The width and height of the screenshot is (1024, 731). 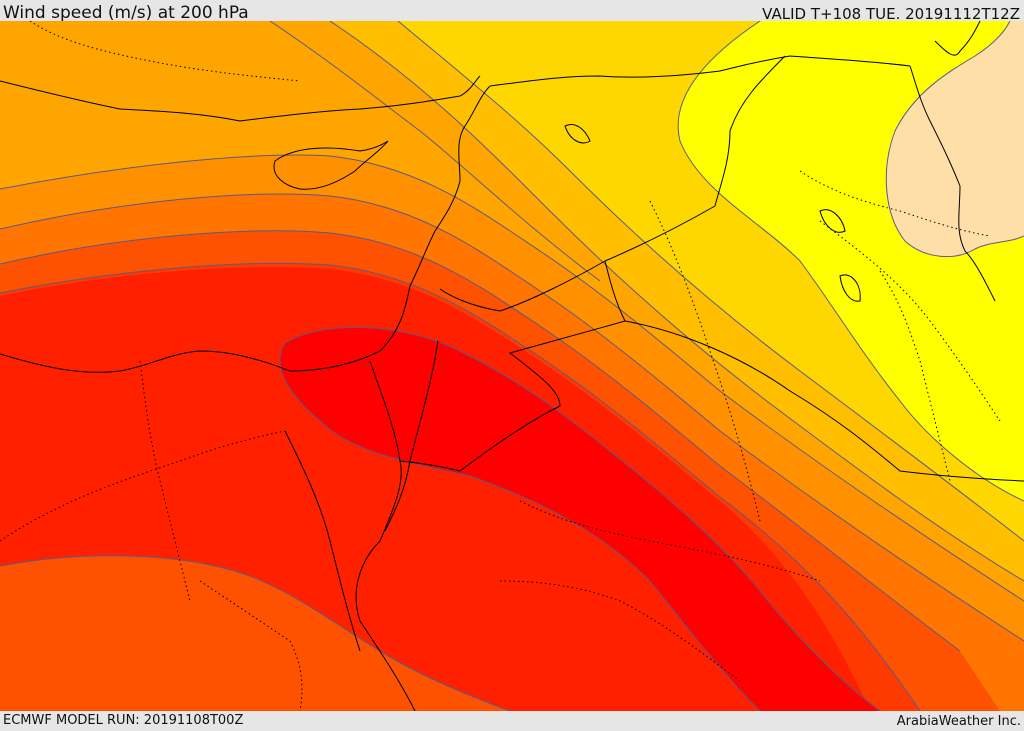 I want to click on credit-label: ArabiaWeather Inc., so click(x=958, y=721).